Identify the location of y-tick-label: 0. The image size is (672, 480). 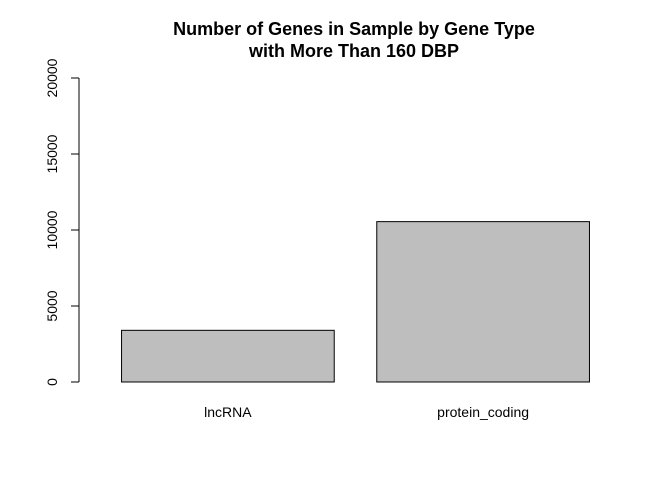
(52, 382).